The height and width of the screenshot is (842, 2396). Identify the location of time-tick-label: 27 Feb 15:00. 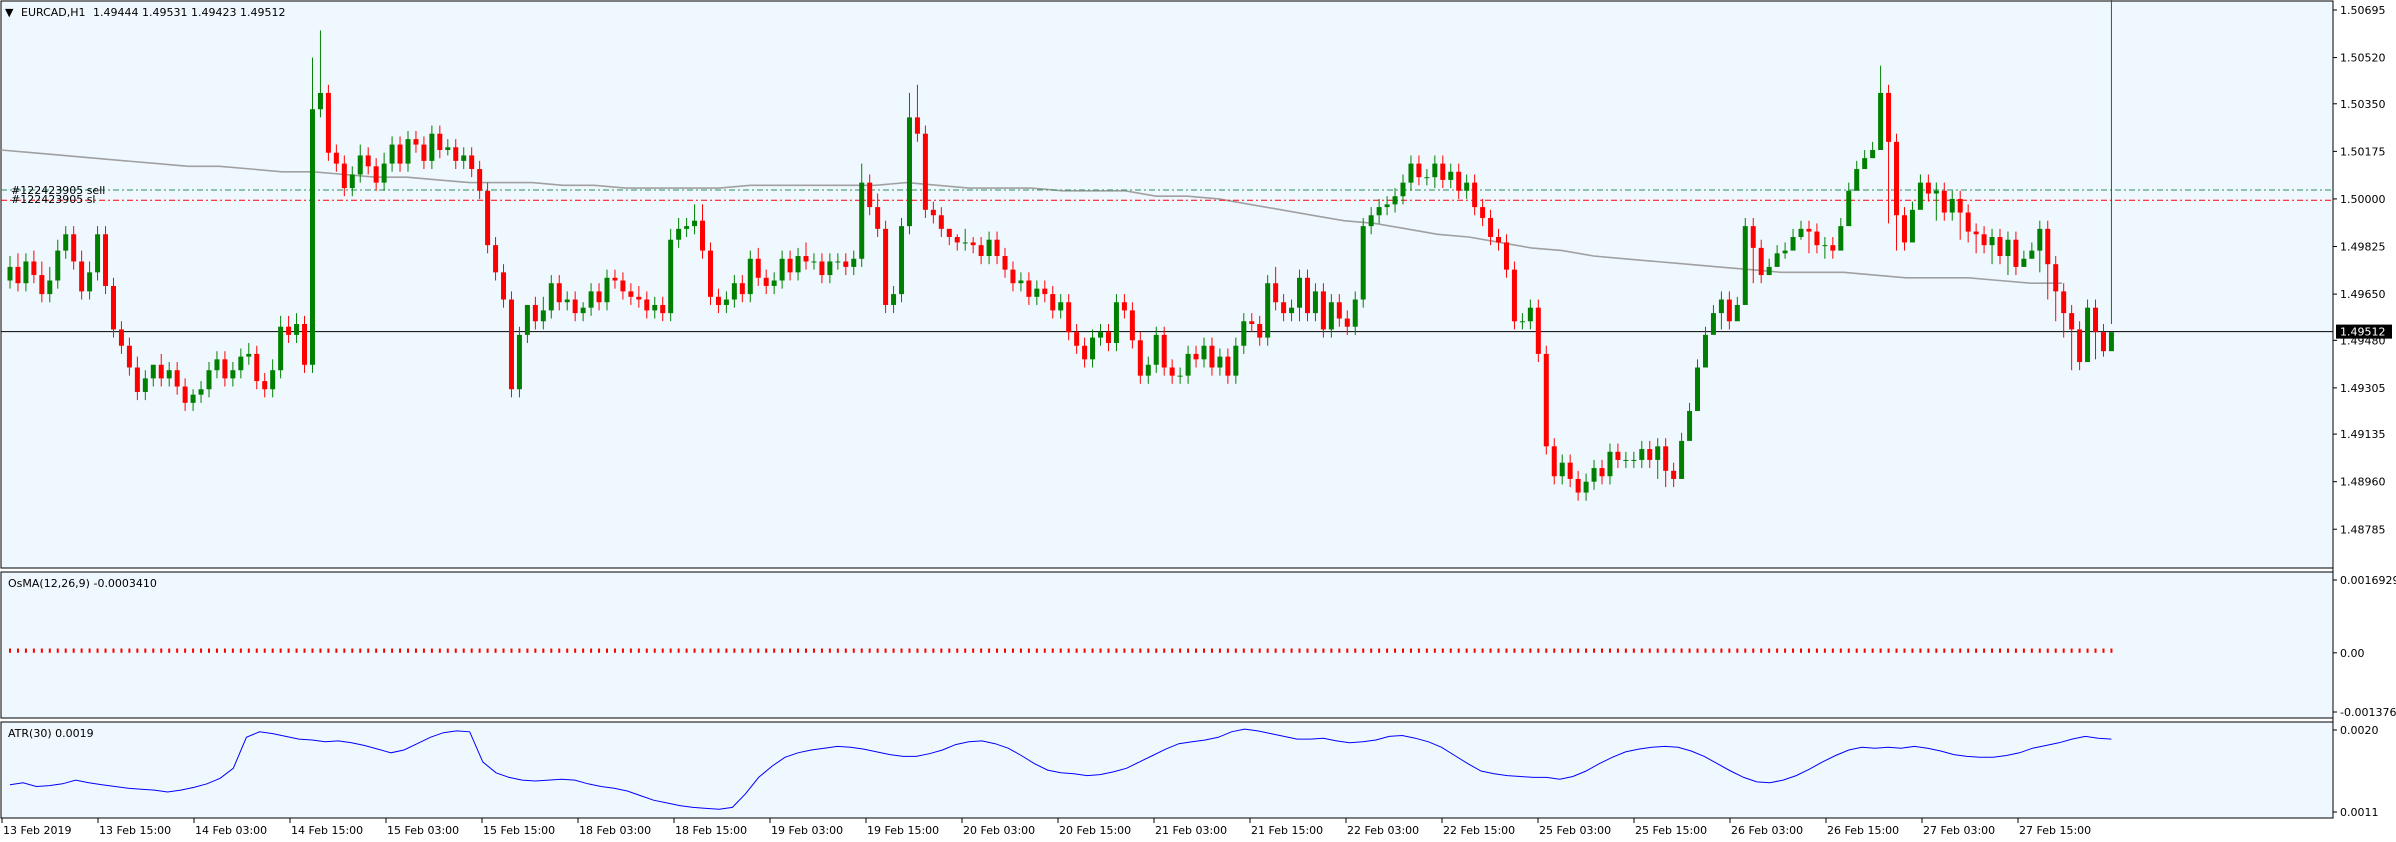
(2055, 830).